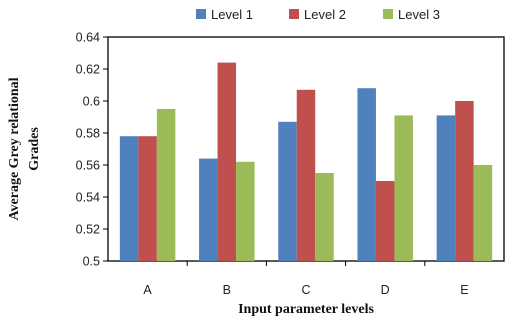  Describe the element at coordinates (88, 166) in the screenshot. I see `y-tick-label: 0.56` at that location.